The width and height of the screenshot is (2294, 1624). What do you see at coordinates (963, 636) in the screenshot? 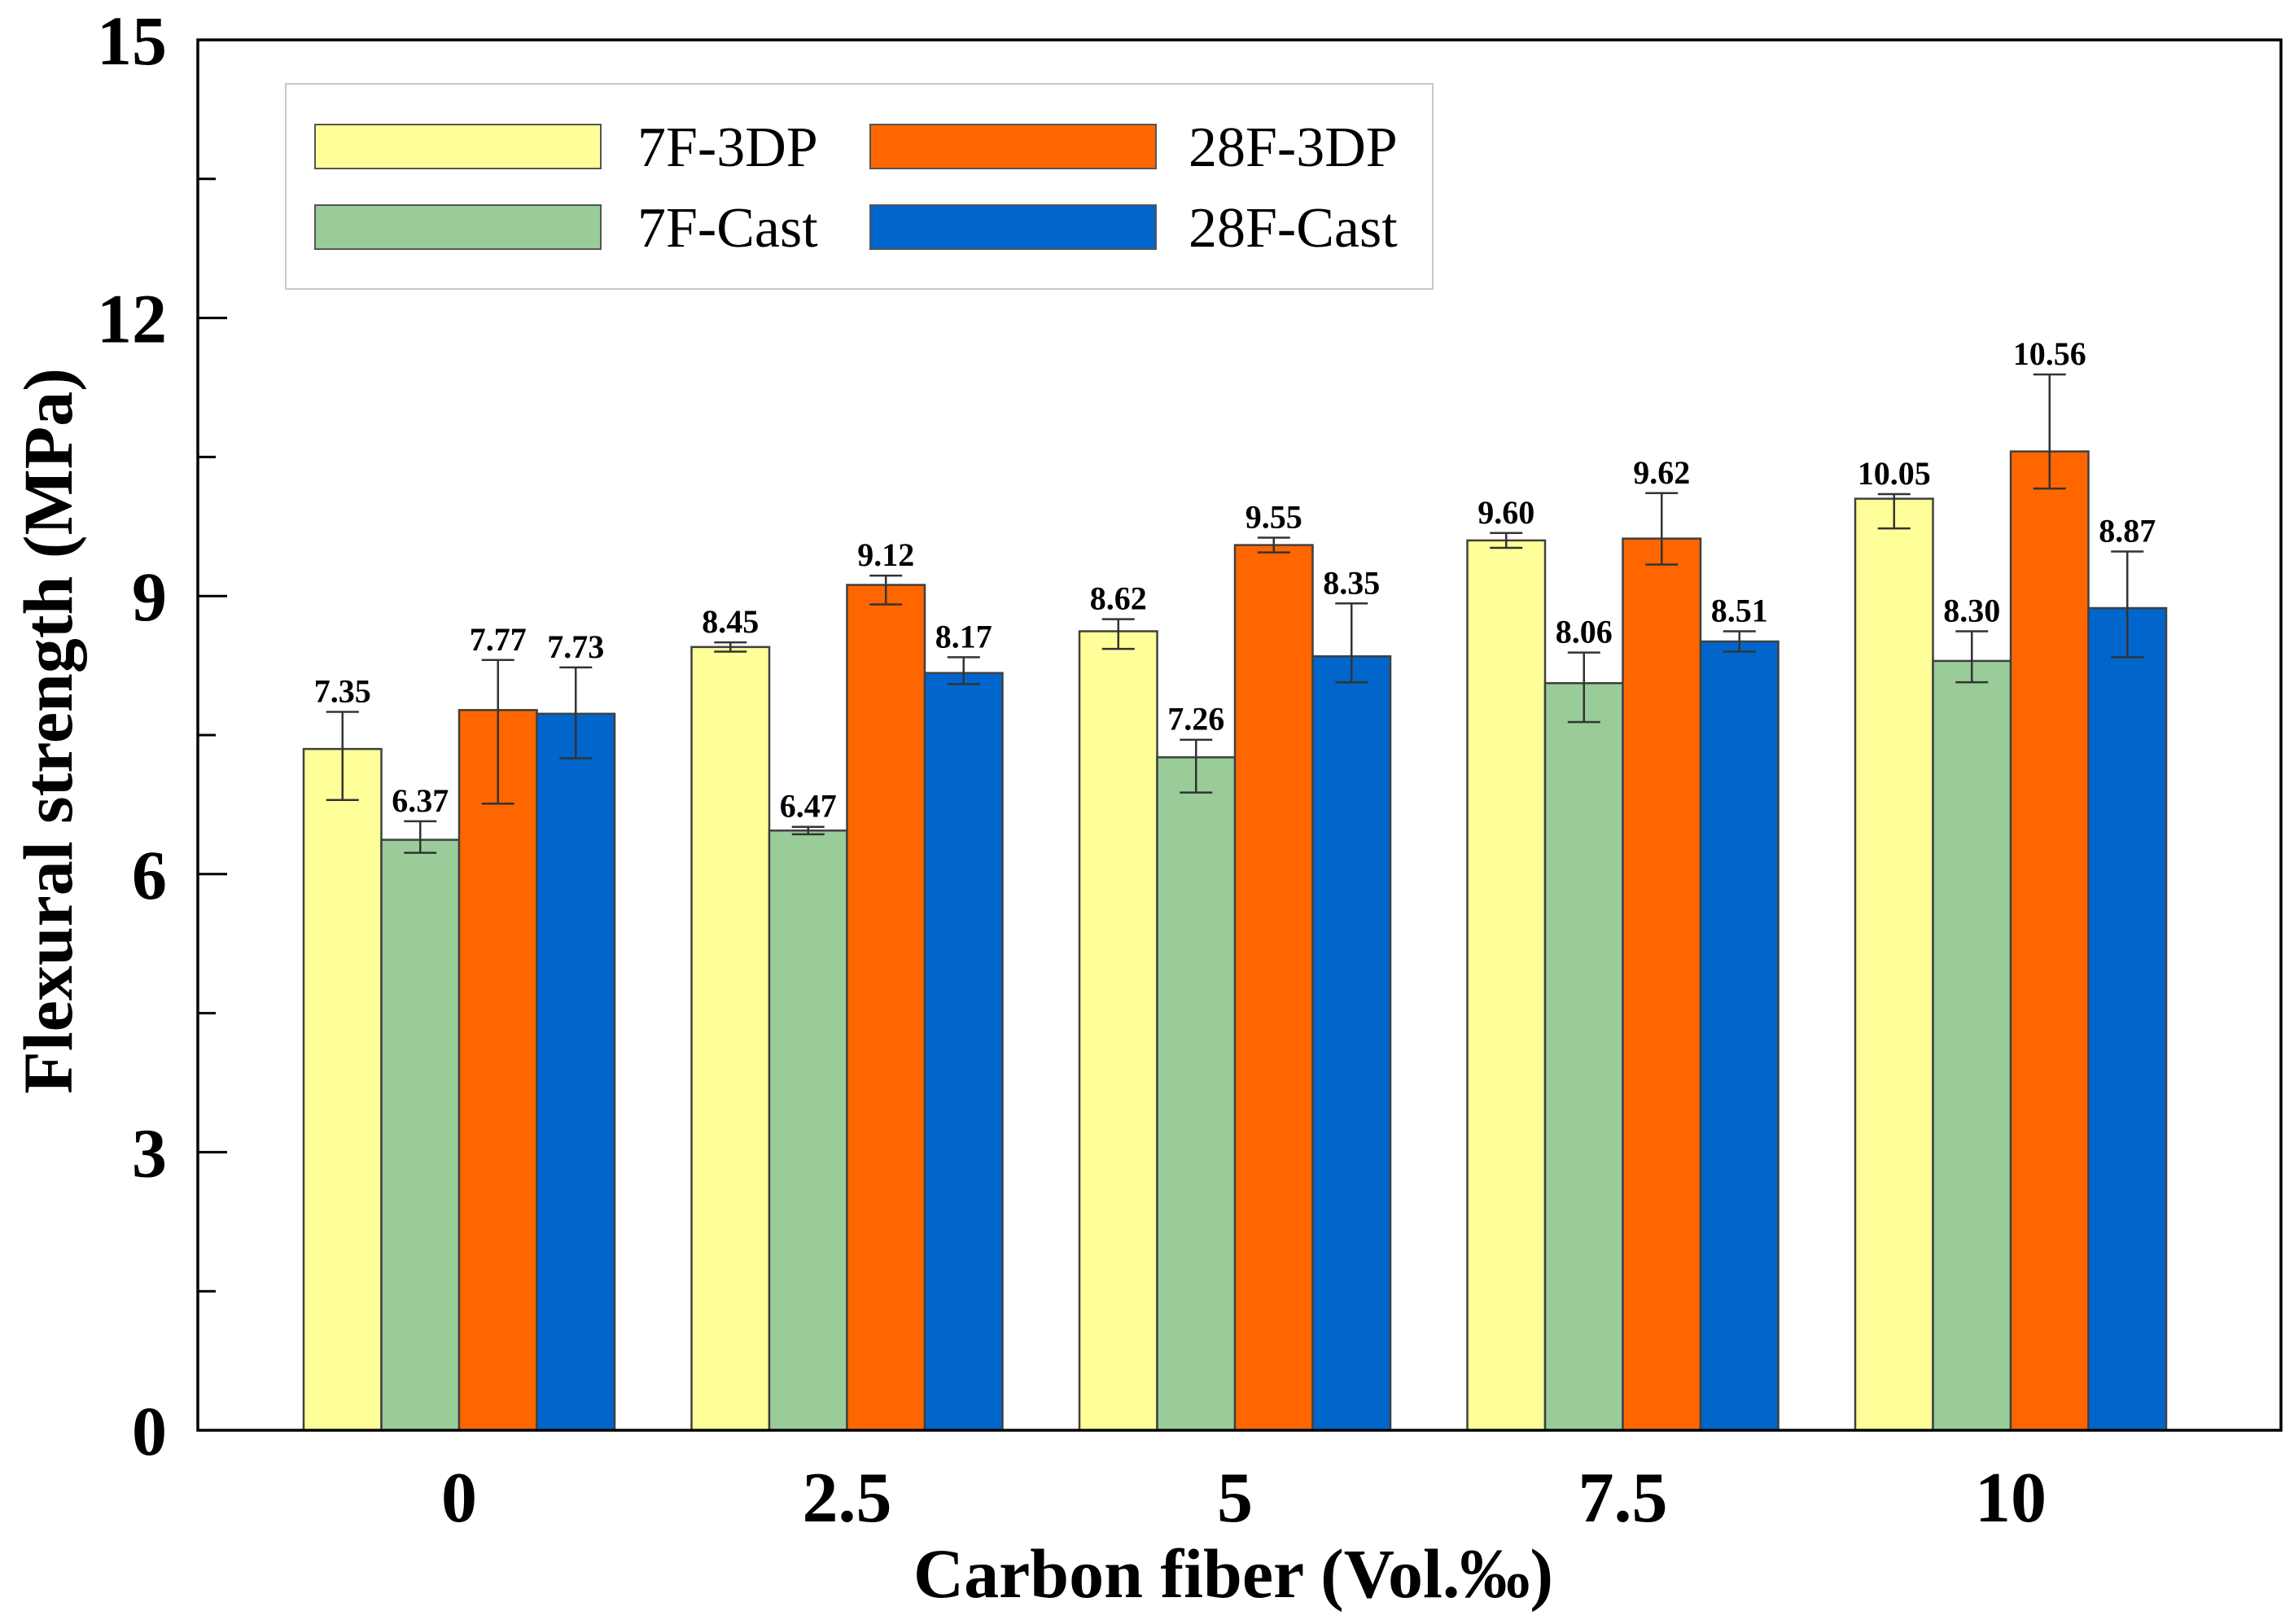
I see `value-label-28f-cast-cat-1: 8.17` at bounding box center [963, 636].